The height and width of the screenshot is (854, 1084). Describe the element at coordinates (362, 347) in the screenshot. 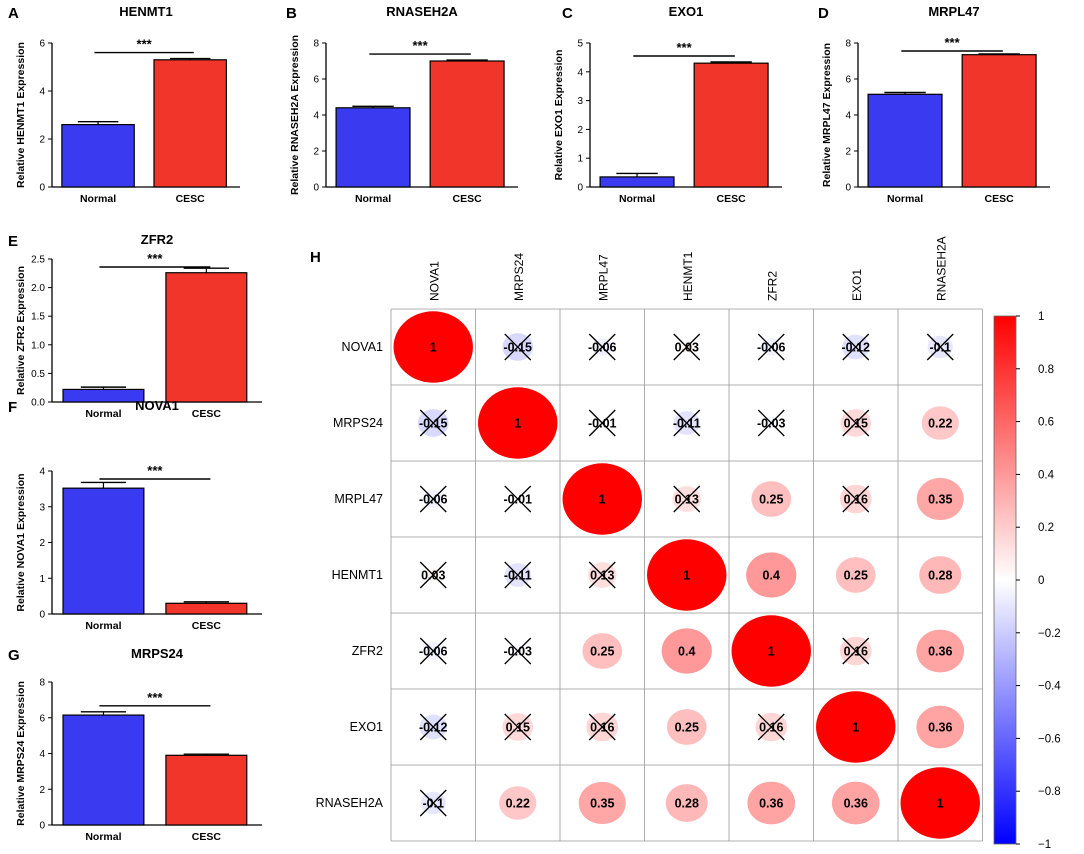

I see `row-label: NOVA1` at that location.